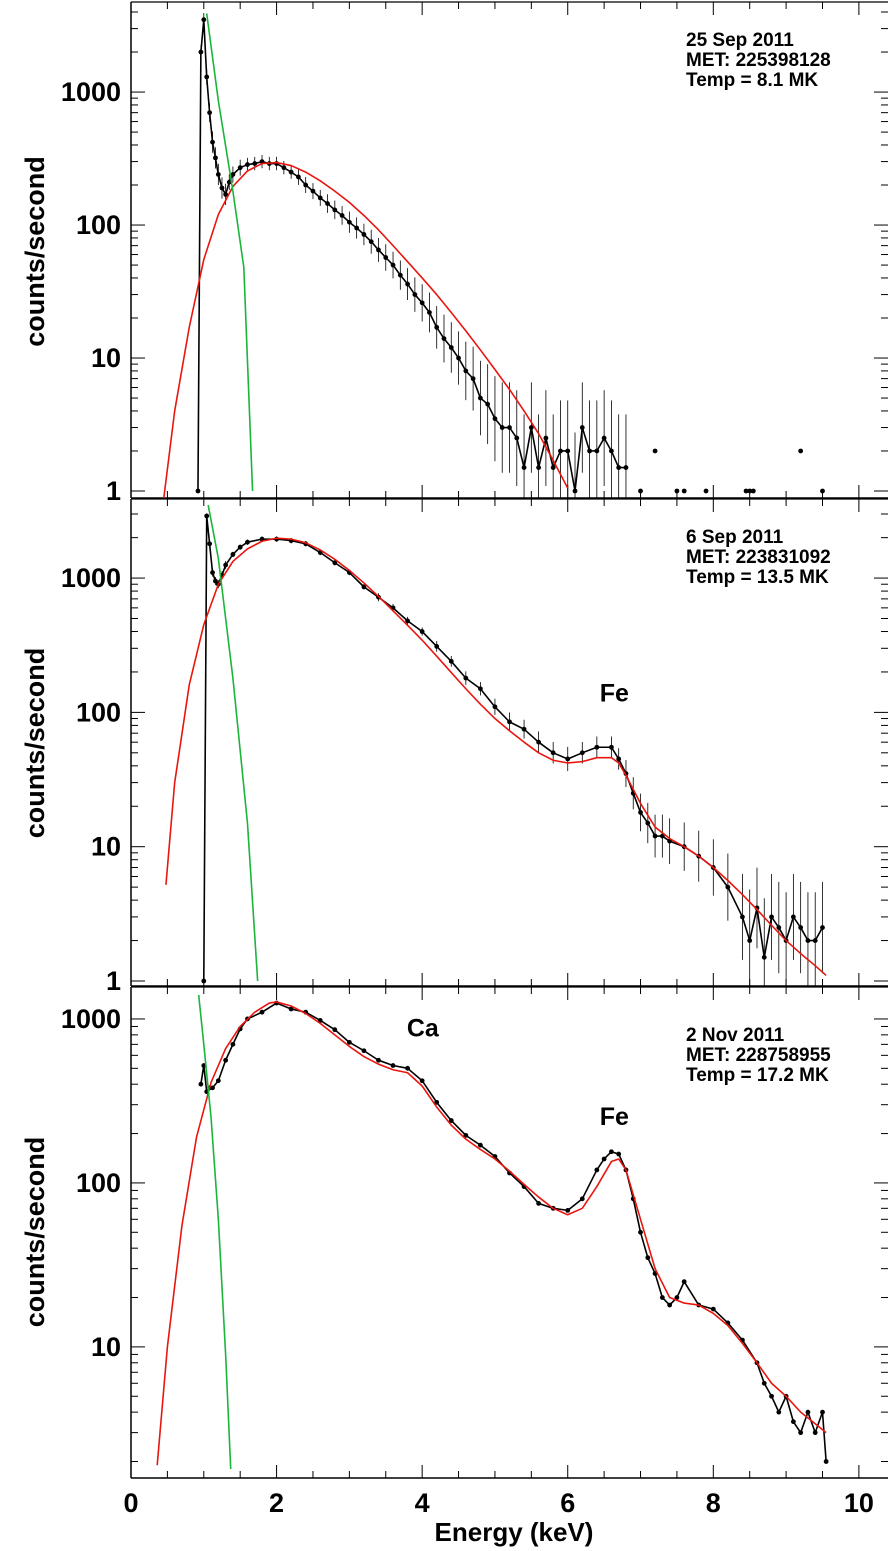  What do you see at coordinates (130, 1503) in the screenshot?
I see `x-tick-label: 0` at bounding box center [130, 1503].